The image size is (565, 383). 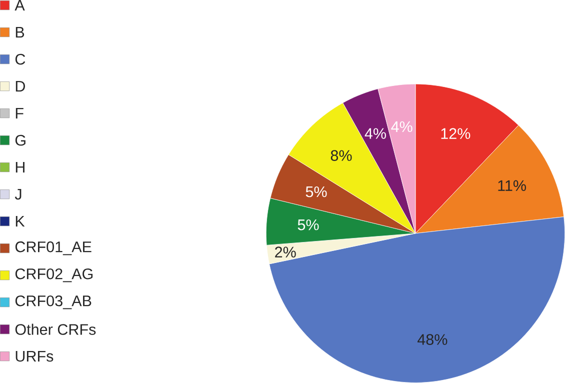 I want to click on legend-label: C, so click(x=20, y=59).